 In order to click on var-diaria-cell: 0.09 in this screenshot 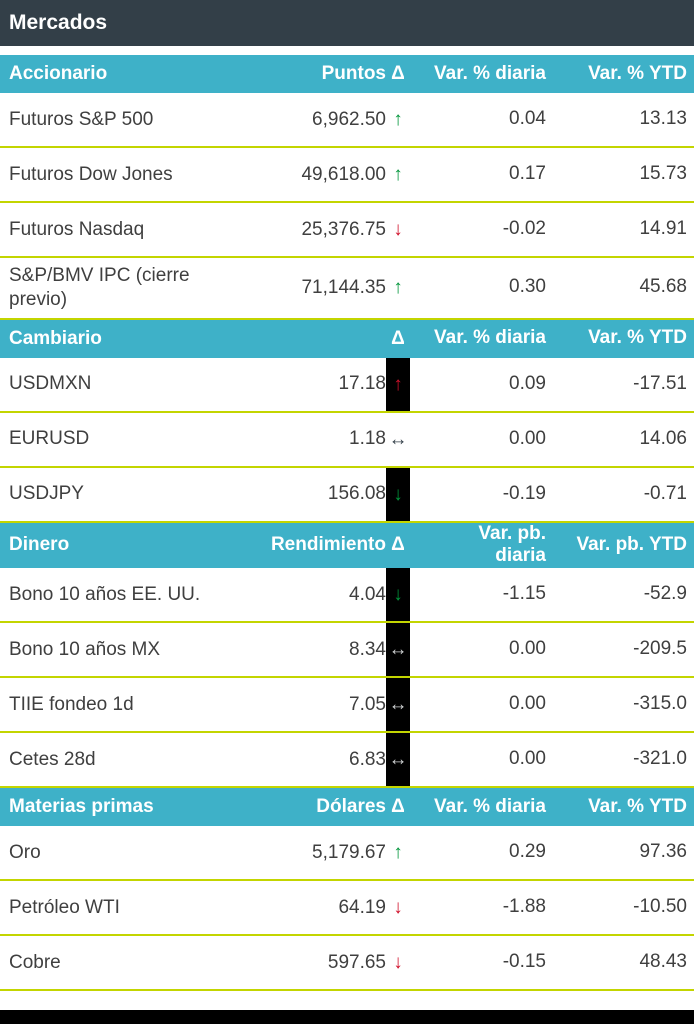, I will do `click(527, 383)`.